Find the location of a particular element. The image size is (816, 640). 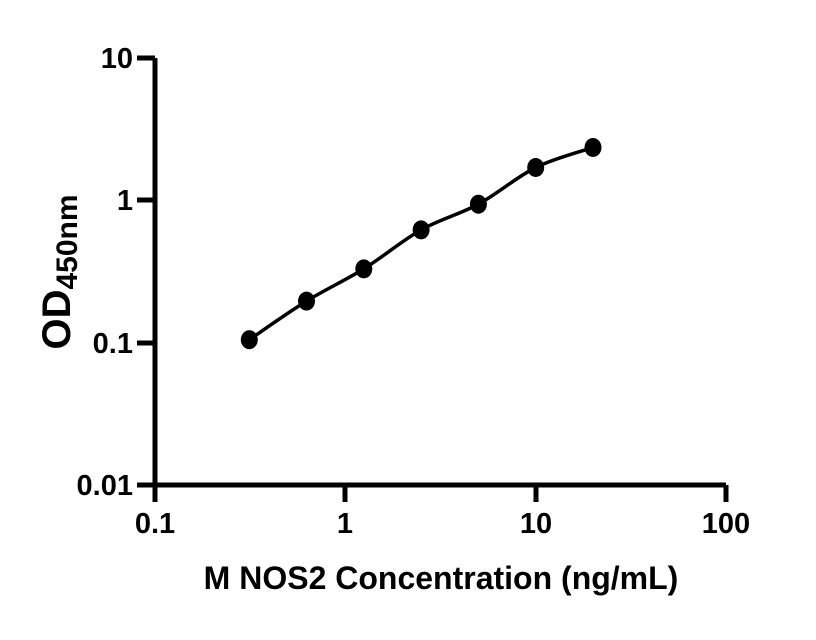

y-tick-label: 0.1 is located at coordinates (113, 344).